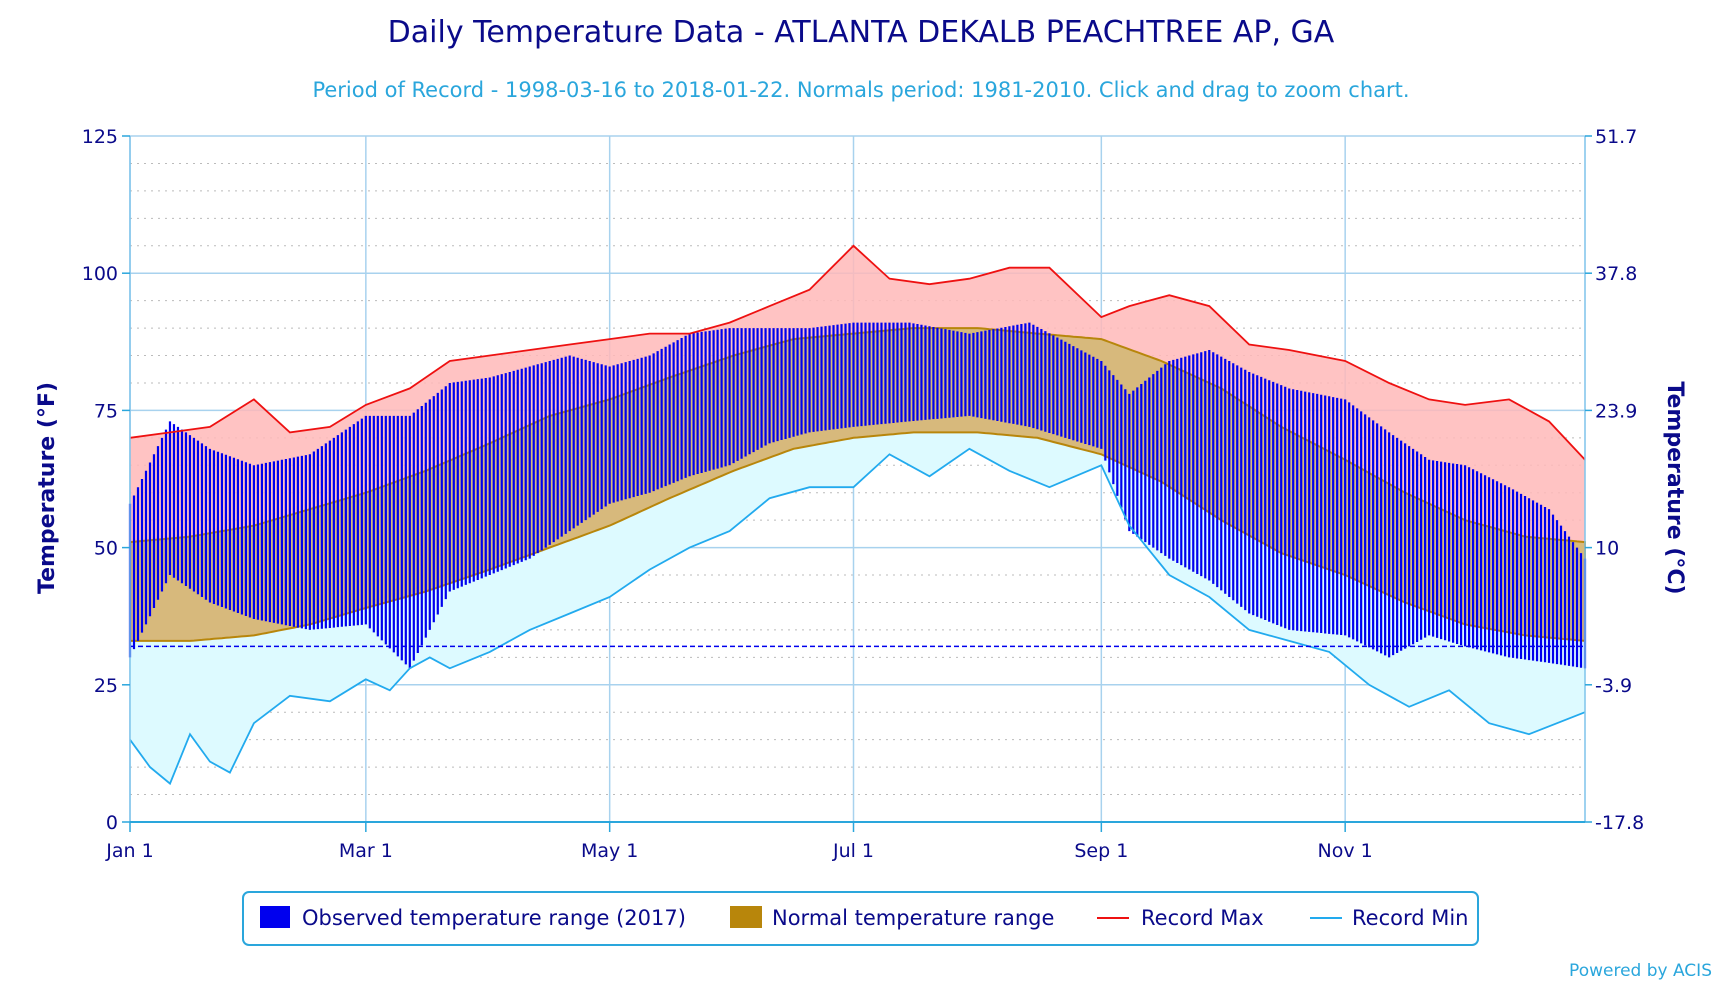 This screenshot has height=988, width=1722. Describe the element at coordinates (106, 480) in the screenshot. I see `y-axis-left-ticks: 0 25 50 75 100 125` at that location.